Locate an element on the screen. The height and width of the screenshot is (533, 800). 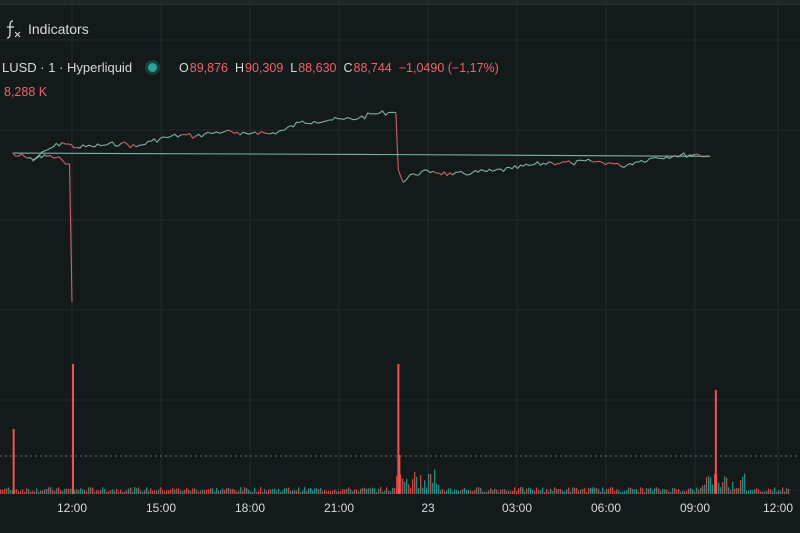
time-tick-label: 21:00 is located at coordinates (339, 508).